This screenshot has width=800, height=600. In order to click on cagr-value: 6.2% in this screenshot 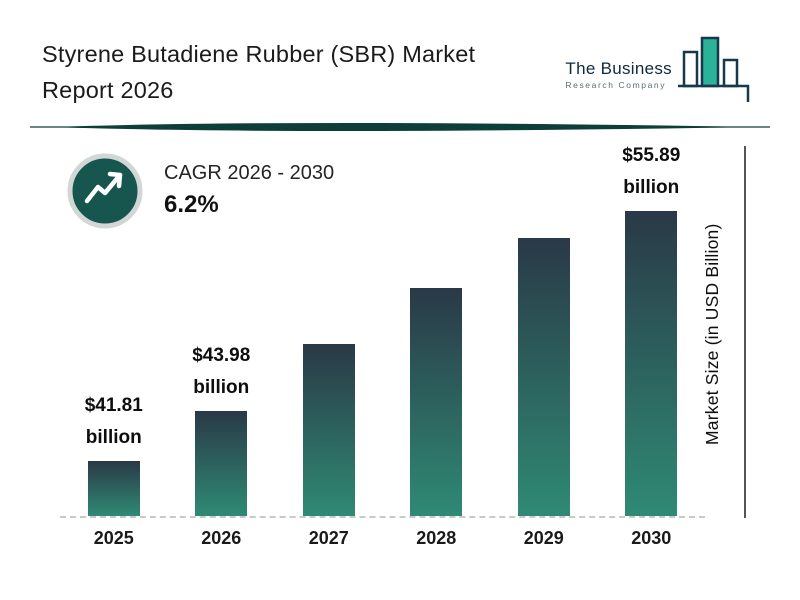, I will do `click(191, 204)`.